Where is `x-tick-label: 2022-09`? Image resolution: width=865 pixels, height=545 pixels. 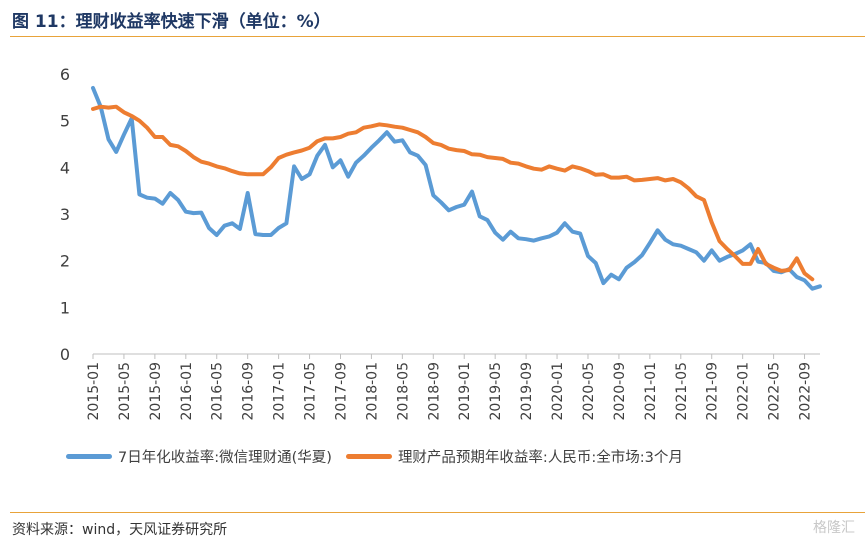 x-tick-label: 2022-09 is located at coordinates (806, 391).